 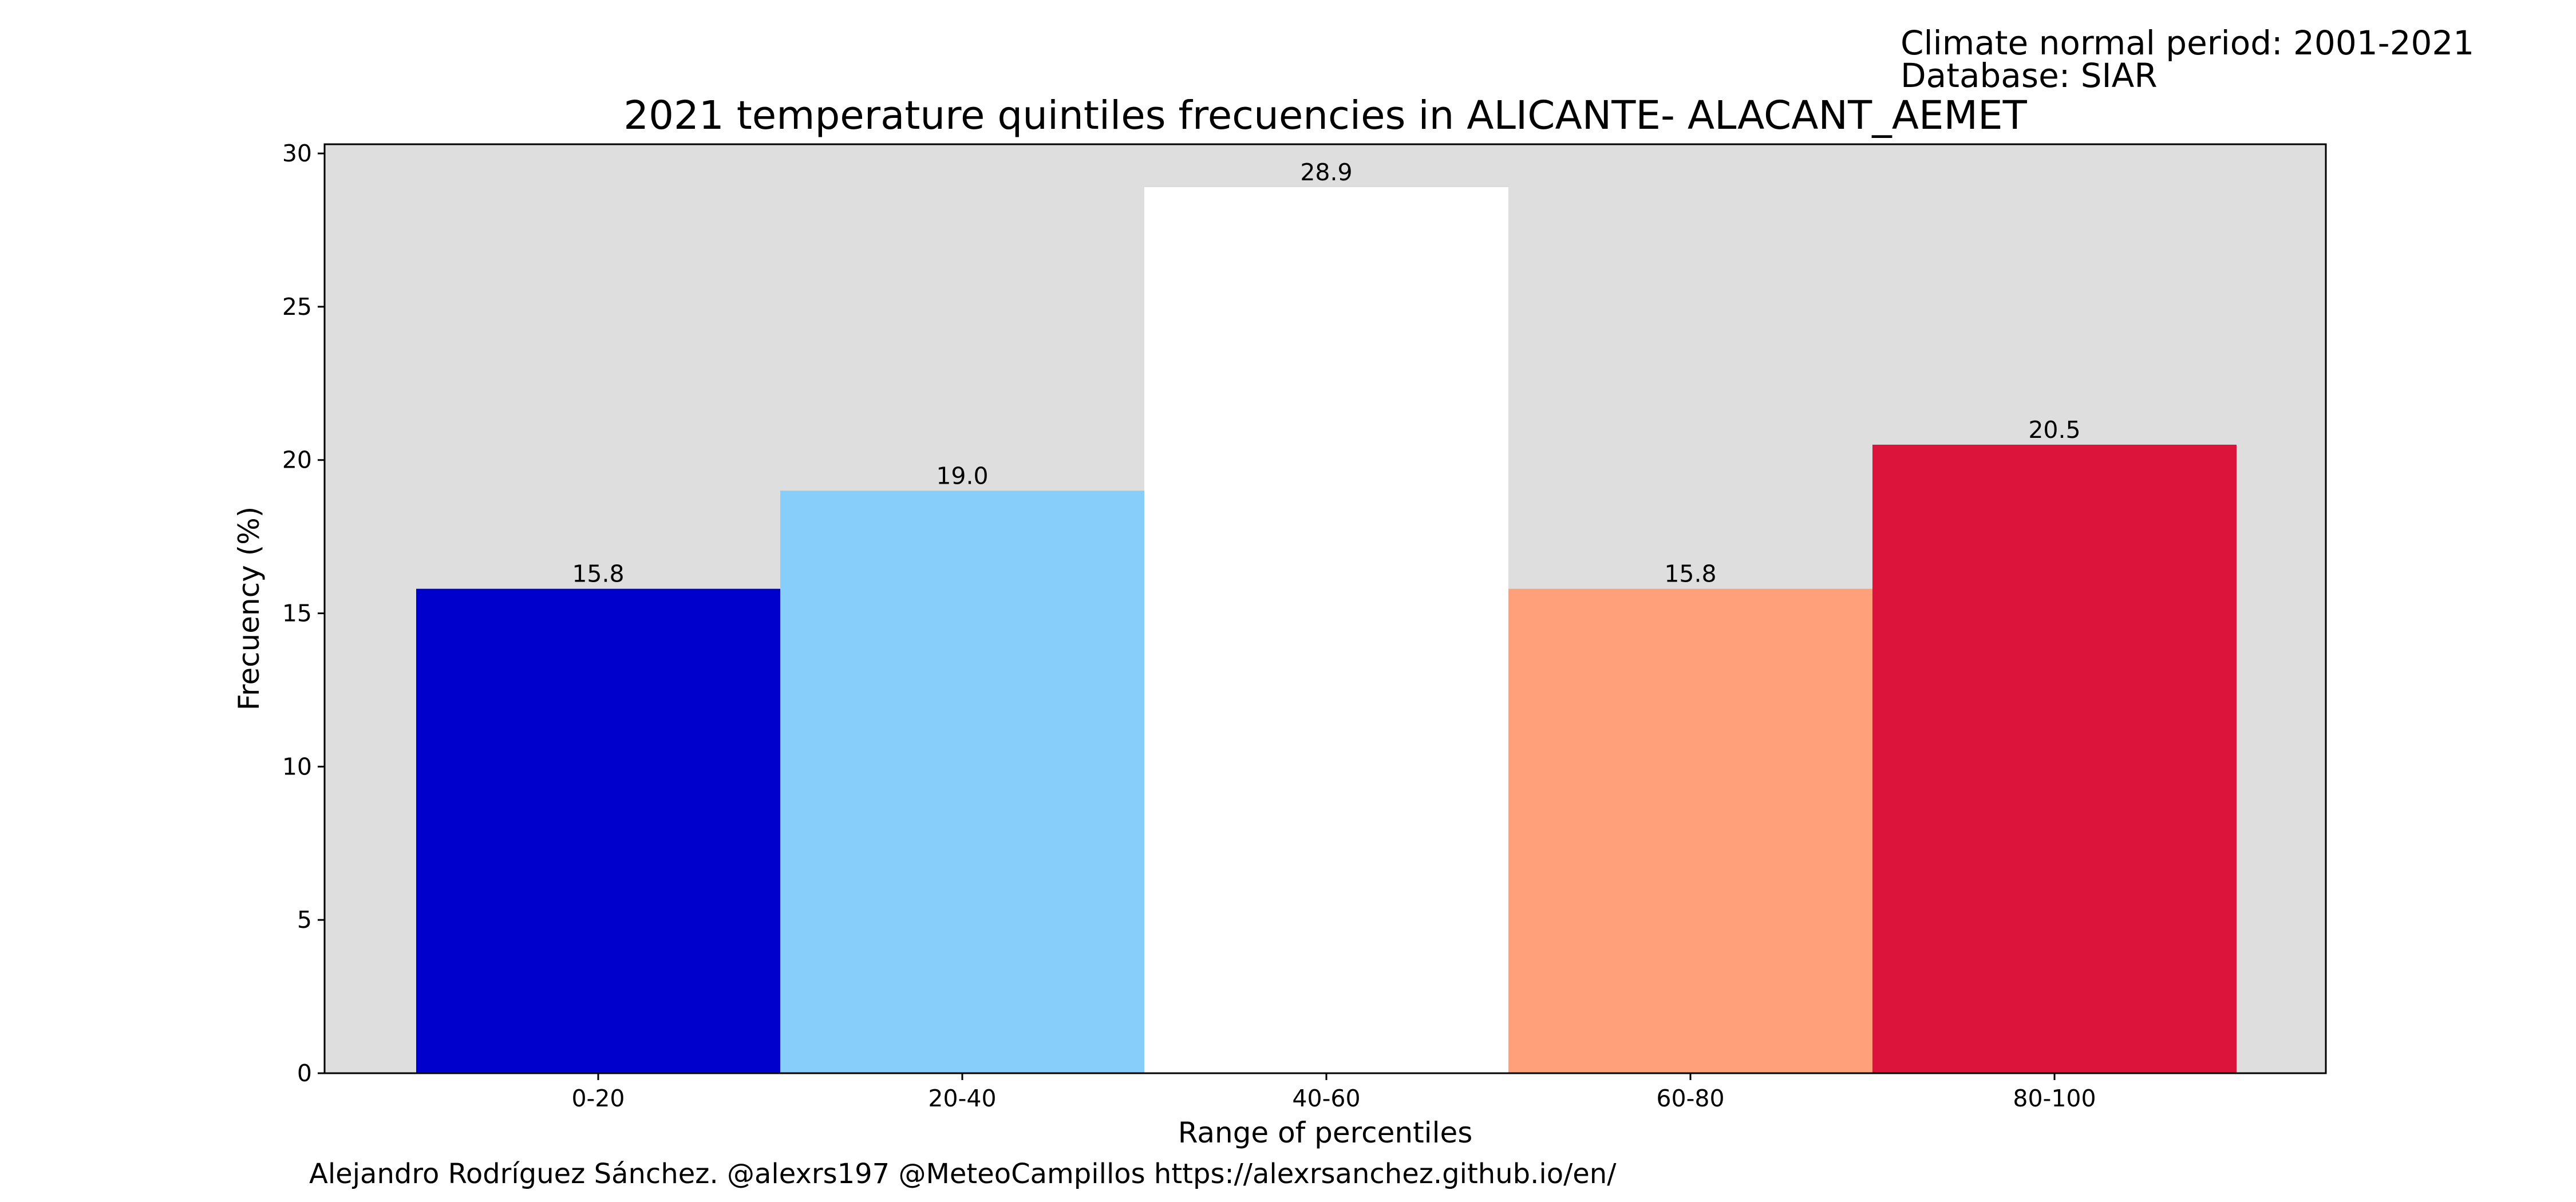 I want to click on y-tick-label: 20, so click(x=297, y=460).